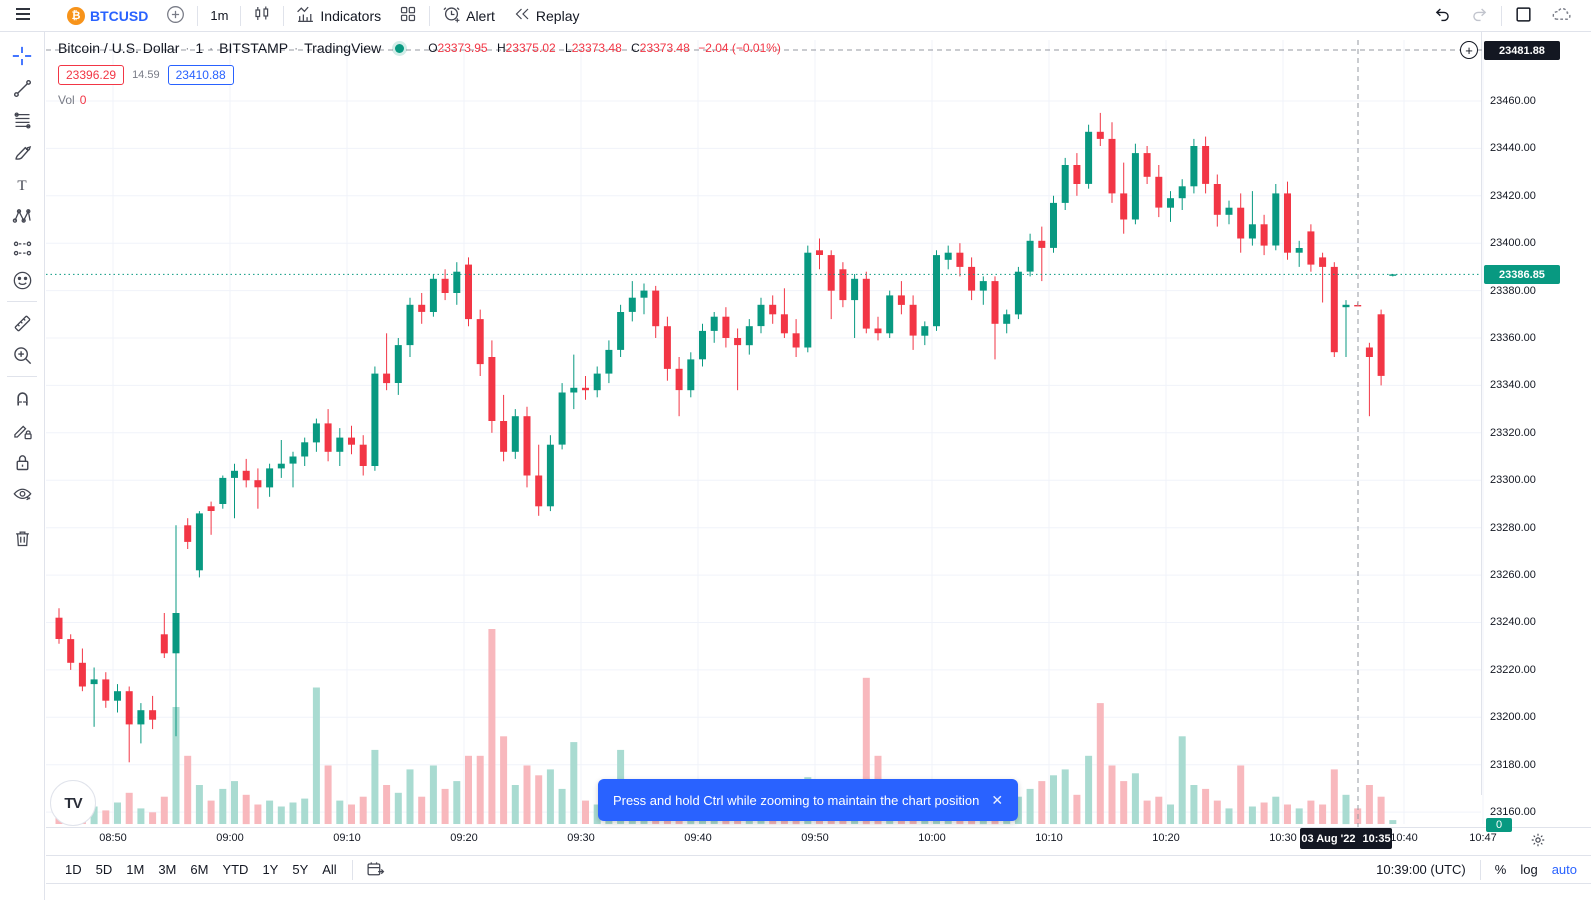  Describe the element at coordinates (1513, 812) in the screenshot. I see `price-axis-tick: 23160.00` at that location.